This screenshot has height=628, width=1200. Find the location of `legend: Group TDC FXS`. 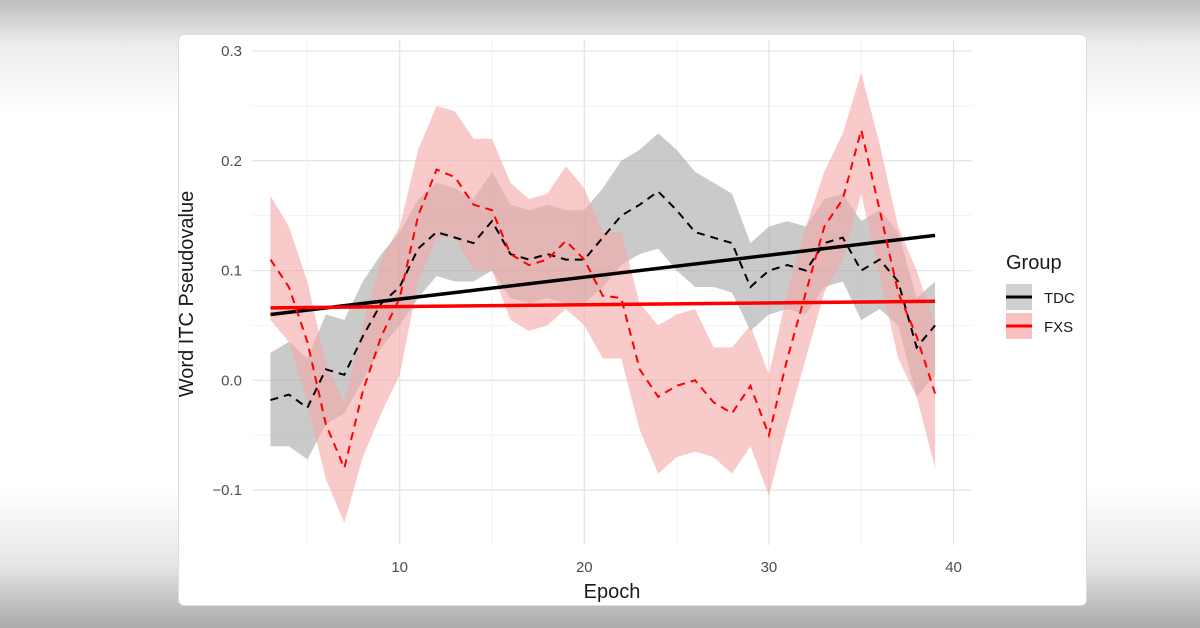

legend: Group TDC FXS is located at coordinates (1040, 295).